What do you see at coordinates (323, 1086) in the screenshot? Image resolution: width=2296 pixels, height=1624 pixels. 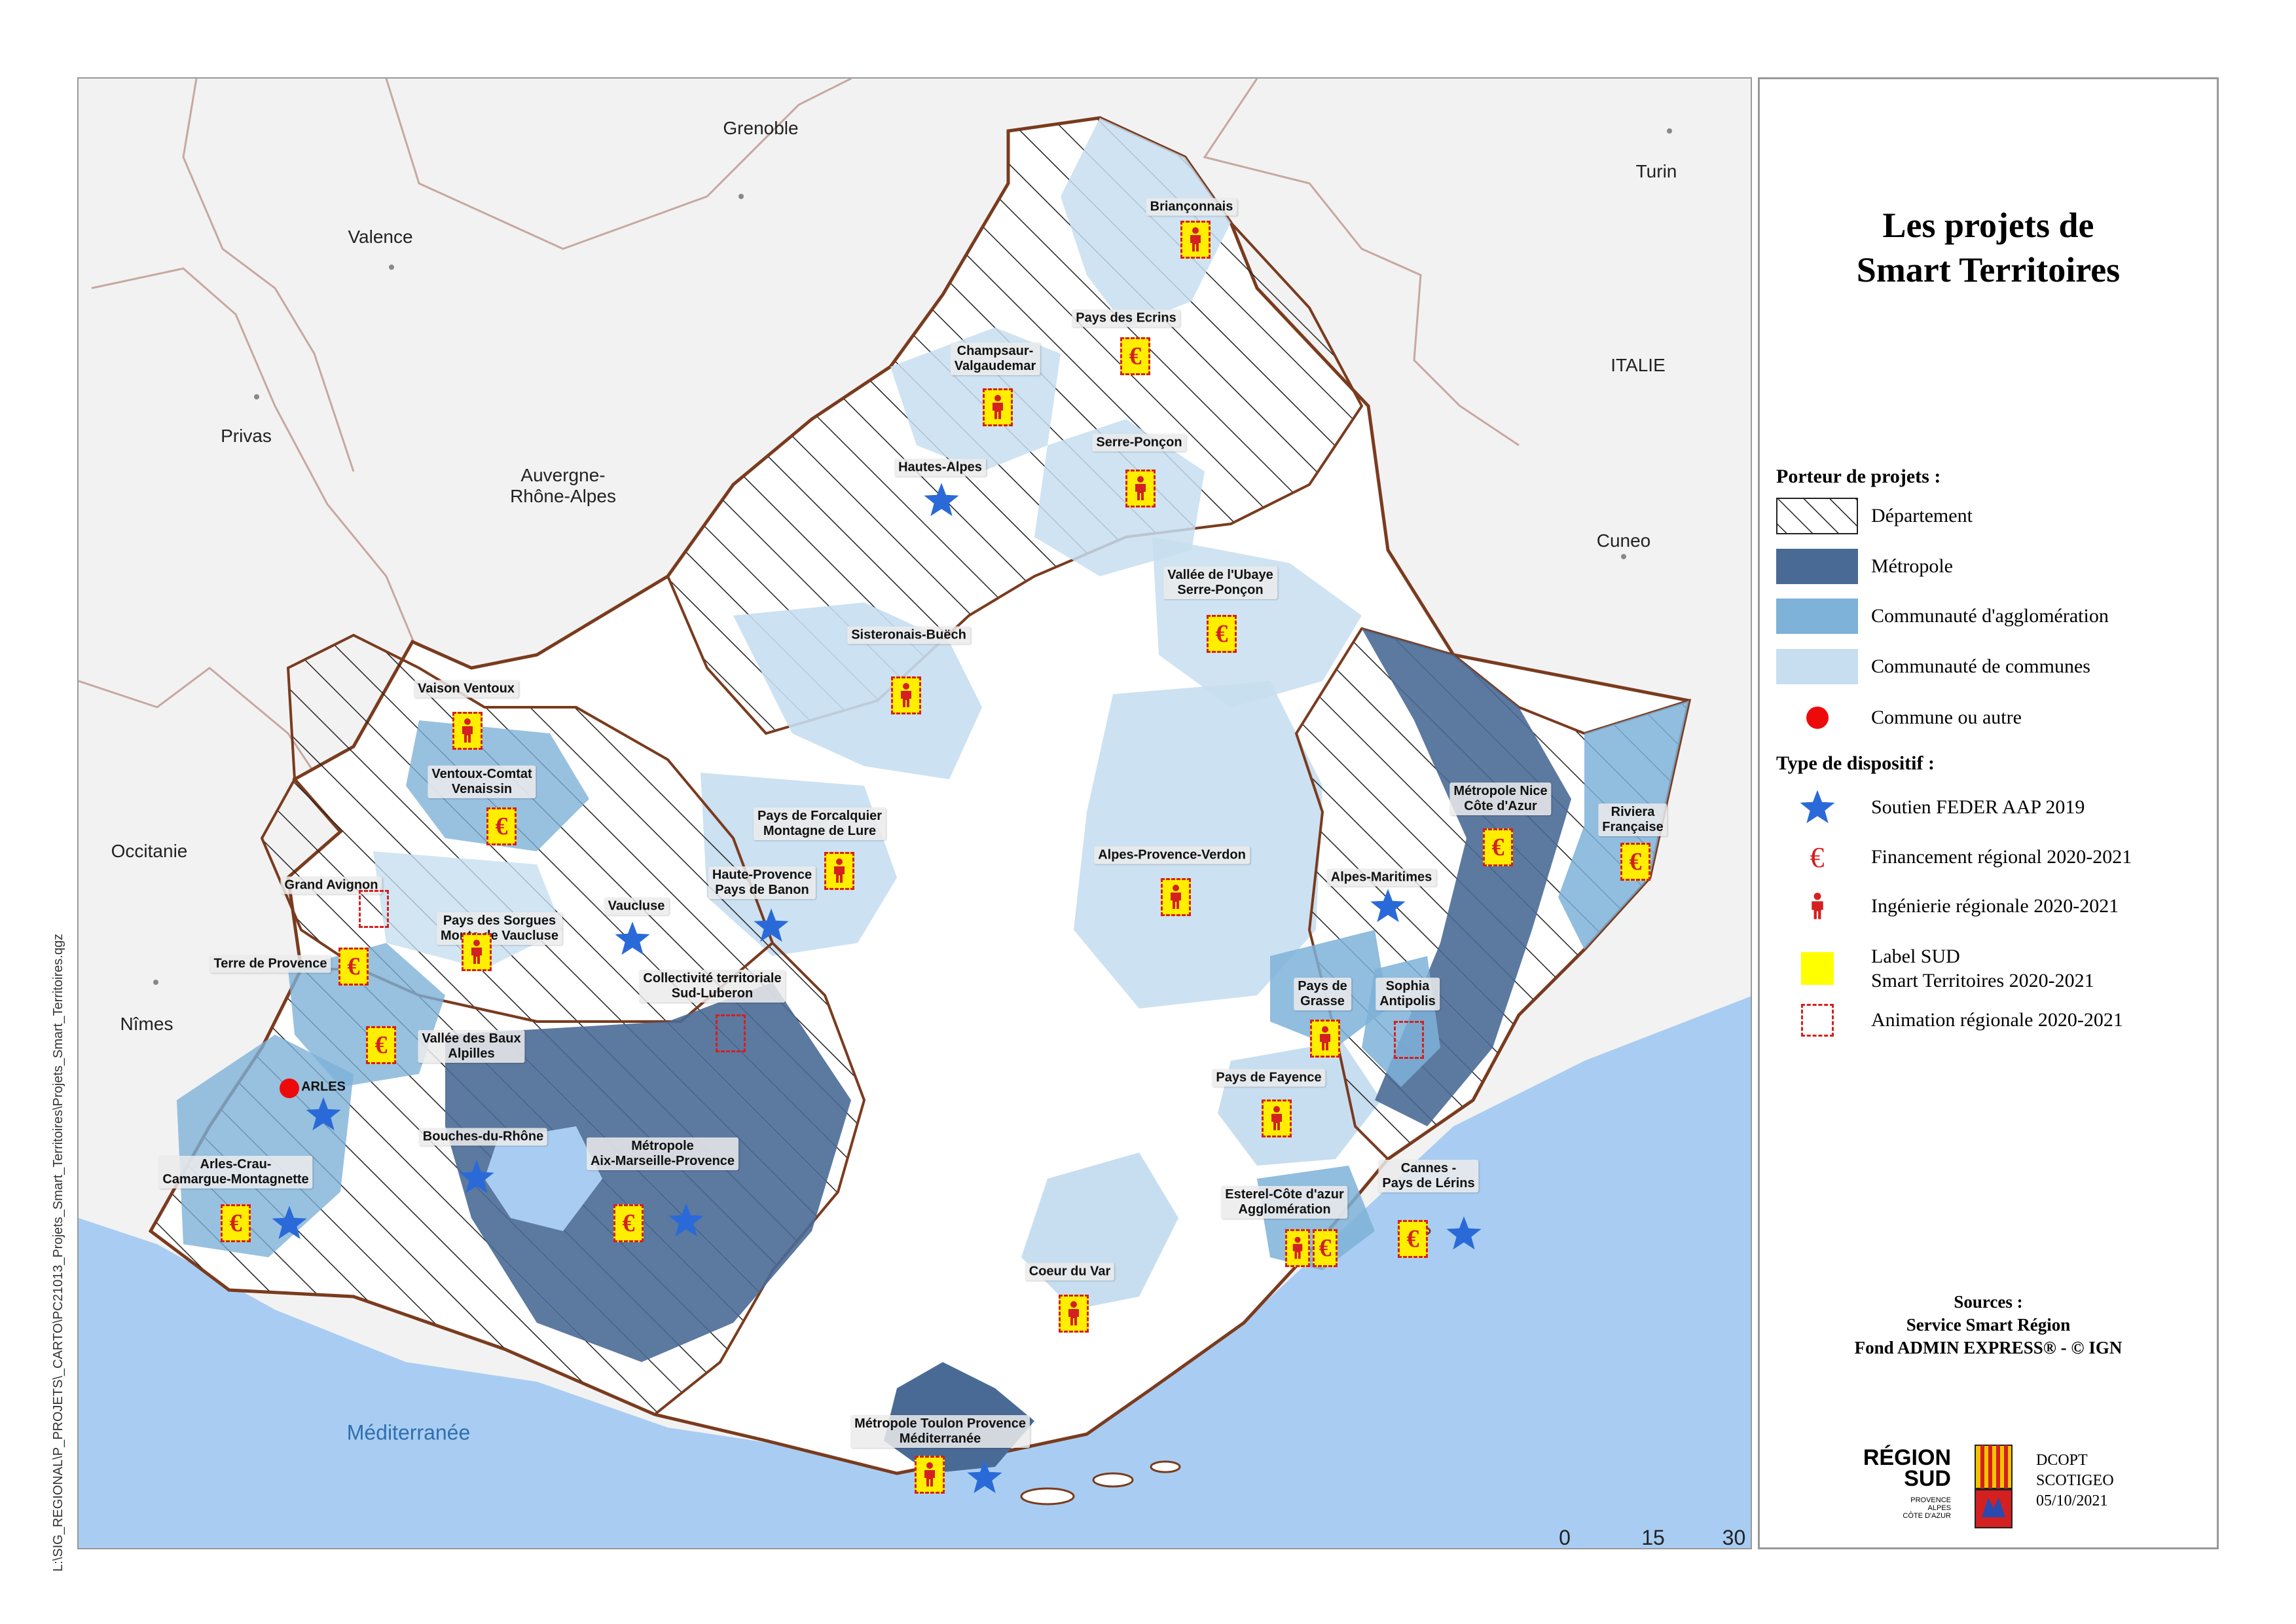 I see `territory-label: ARLES` at bounding box center [323, 1086].